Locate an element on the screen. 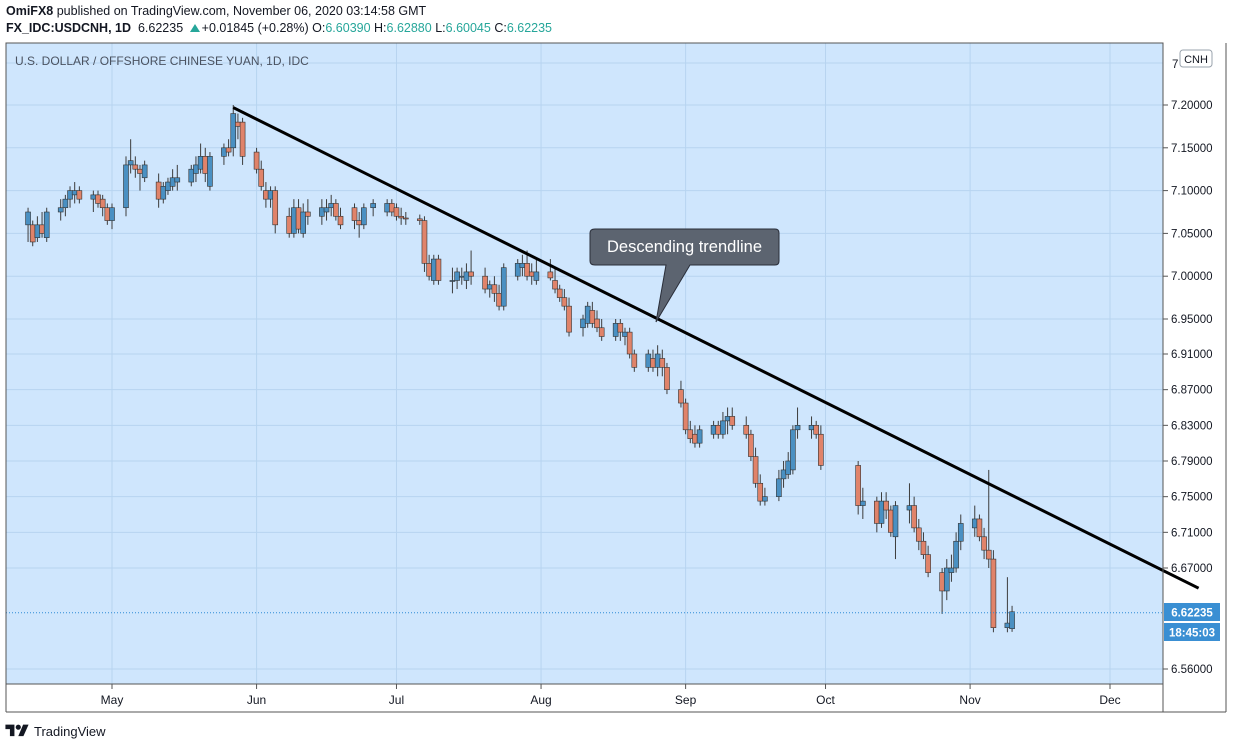  tradingview-logo-icon is located at coordinates (17, 731).